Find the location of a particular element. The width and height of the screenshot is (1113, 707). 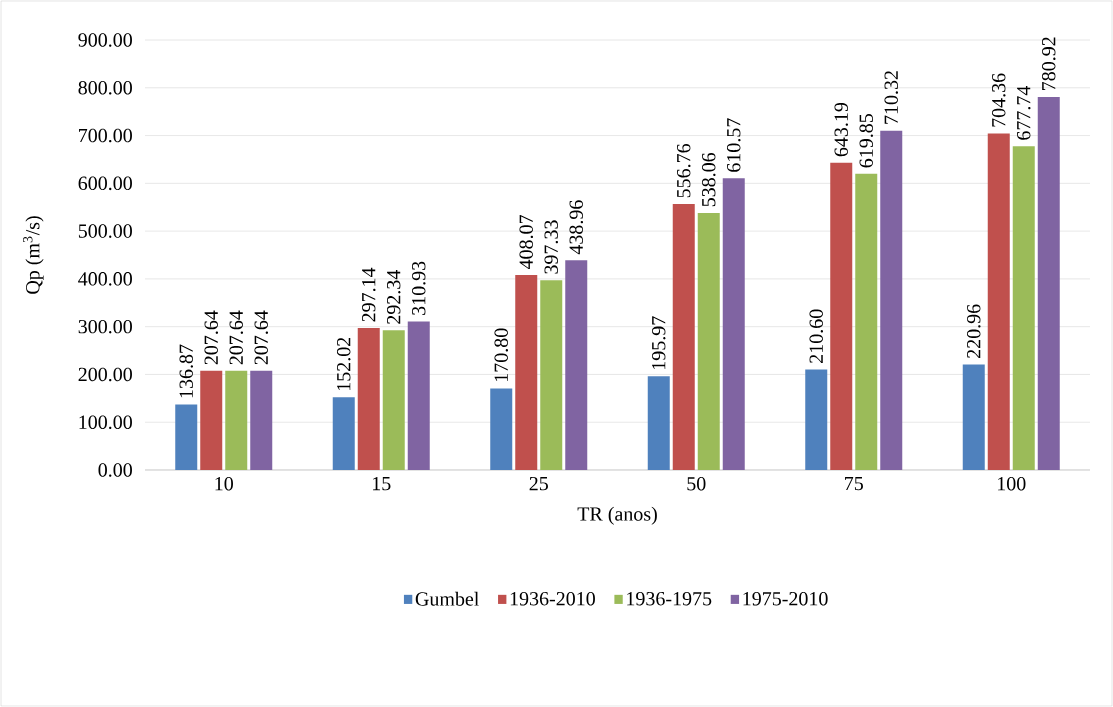

data-label: 220.96 is located at coordinates (973, 331).